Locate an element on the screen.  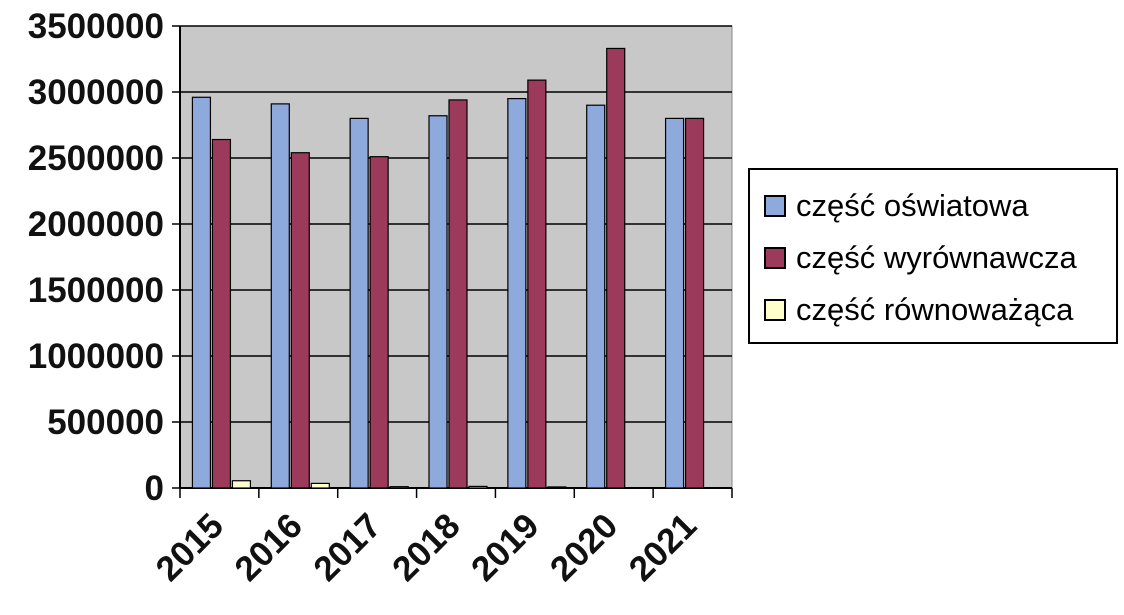
bar-0-2020 is located at coordinates (596, 296).